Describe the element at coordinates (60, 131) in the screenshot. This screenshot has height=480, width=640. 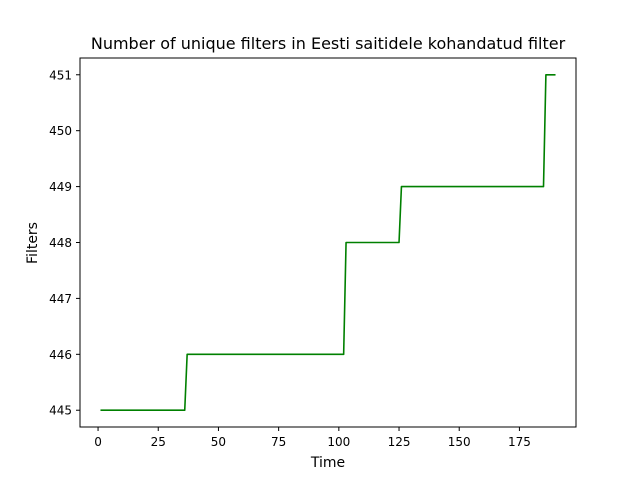
I see `y-tick-label: 450` at that location.